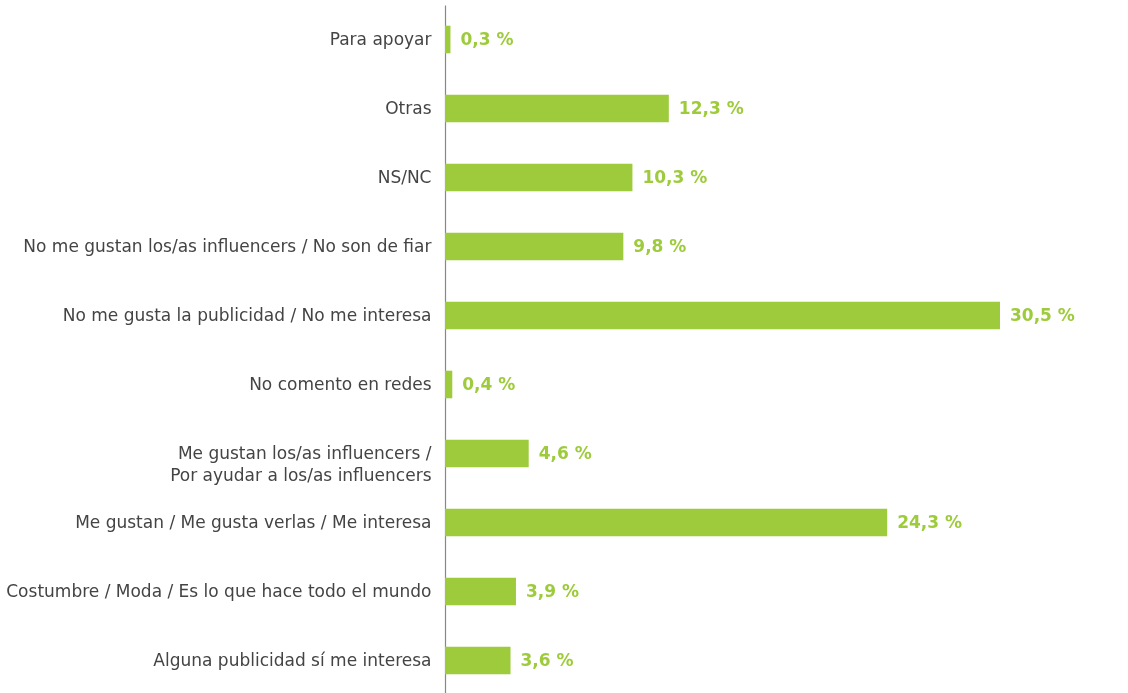 This screenshot has width=1128, height=693. Describe the element at coordinates (547, 659) in the screenshot. I see `data-label: 3,6 %` at that location.